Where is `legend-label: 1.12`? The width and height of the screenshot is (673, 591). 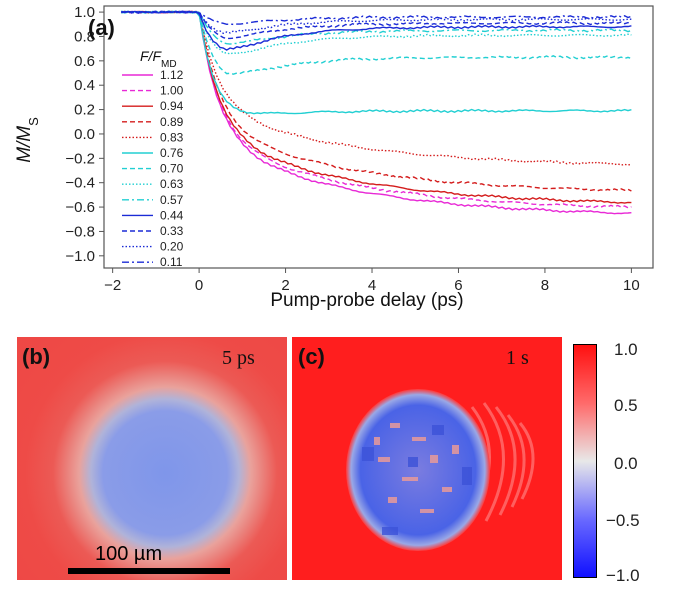
legend-label: 1.12 is located at coordinates (172, 75).